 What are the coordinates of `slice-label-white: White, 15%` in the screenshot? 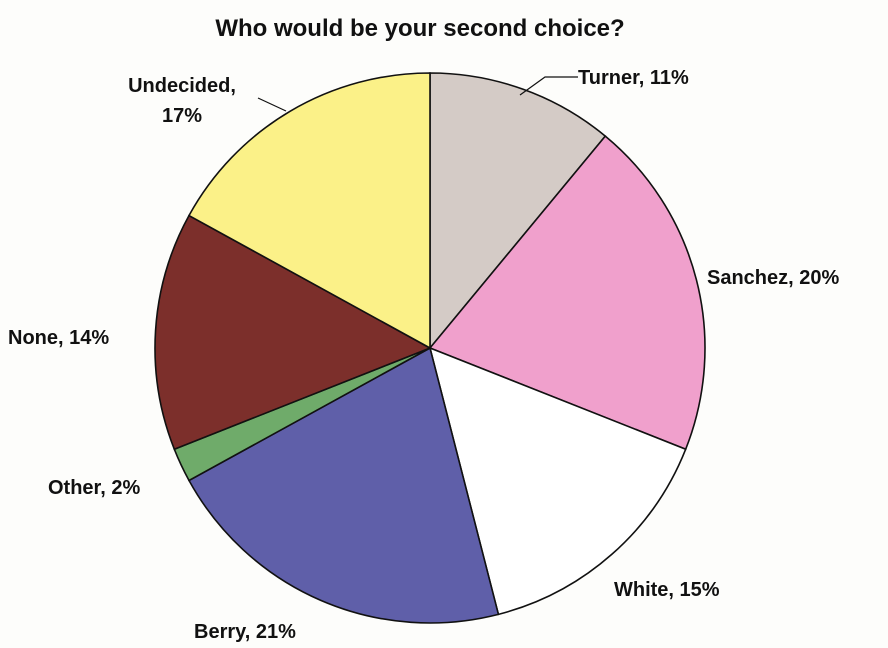 It's located at (667, 590).